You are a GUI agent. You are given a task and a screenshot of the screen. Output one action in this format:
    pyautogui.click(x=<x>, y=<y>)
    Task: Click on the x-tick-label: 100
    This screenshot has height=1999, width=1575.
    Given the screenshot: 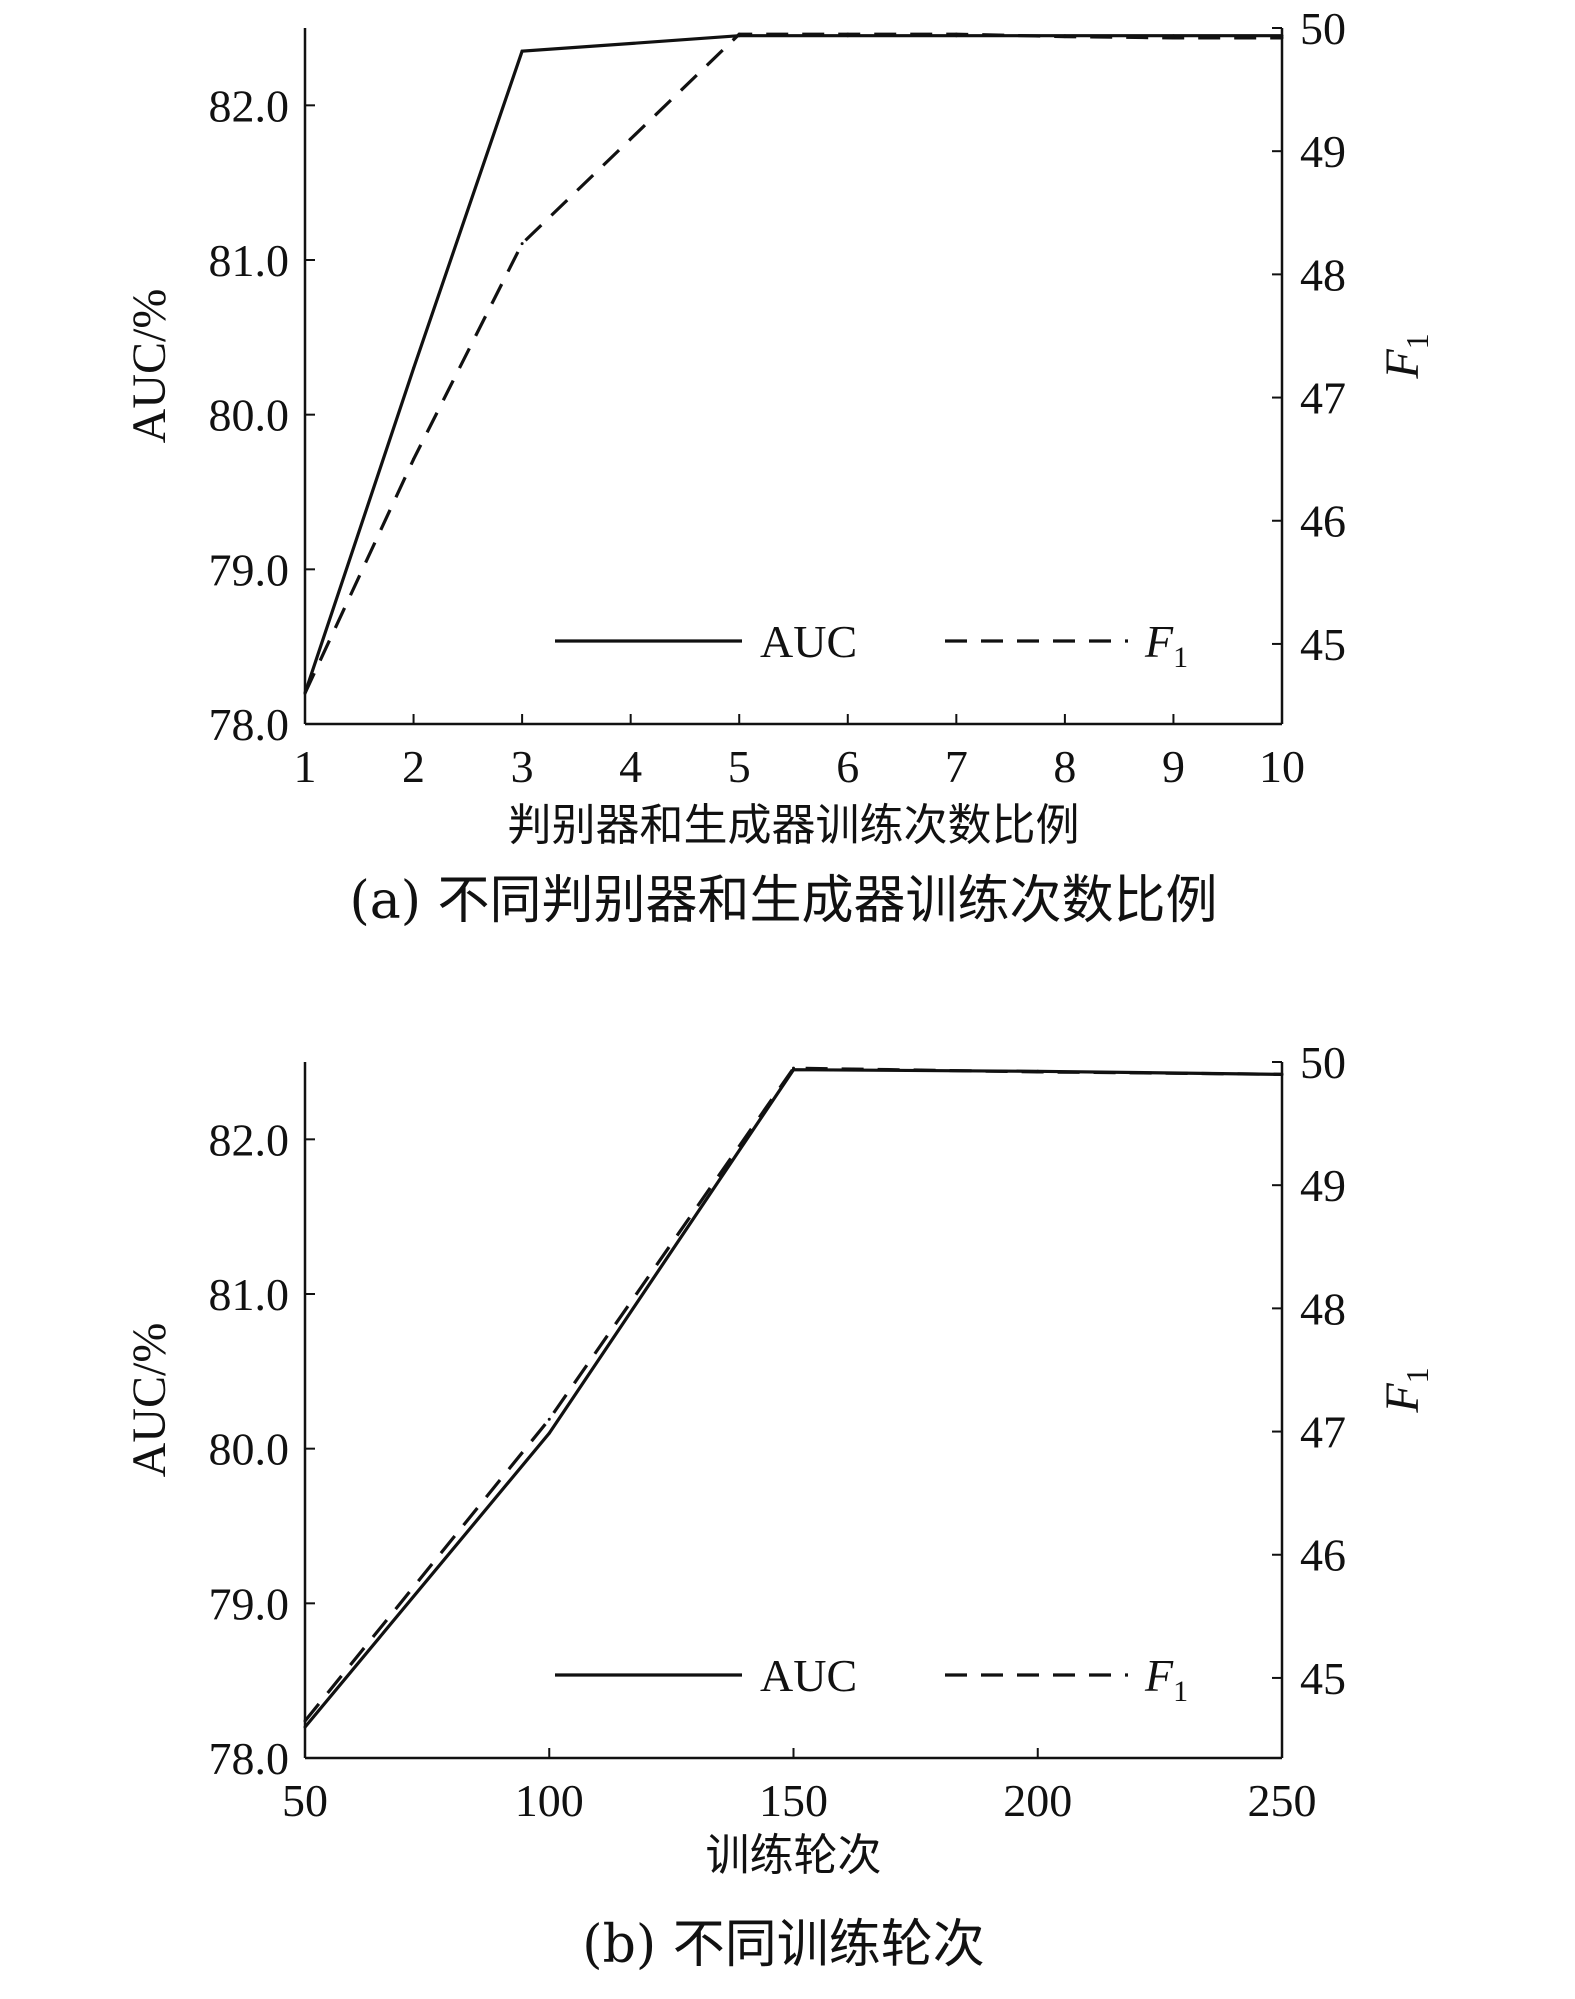 What is the action you would take?
    pyautogui.click(x=549, y=1800)
    